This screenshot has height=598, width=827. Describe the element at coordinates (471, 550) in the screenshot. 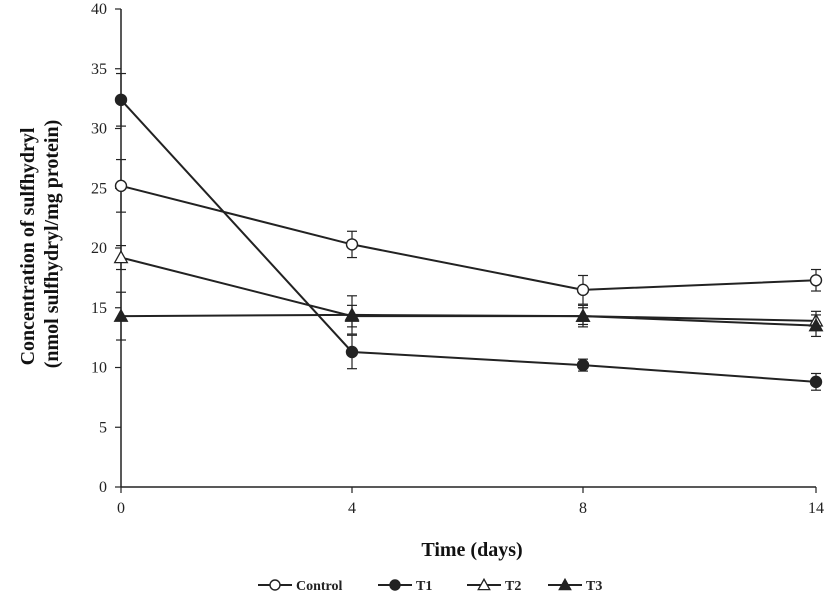

I see `x-axis-title: Time (days)` at that location.